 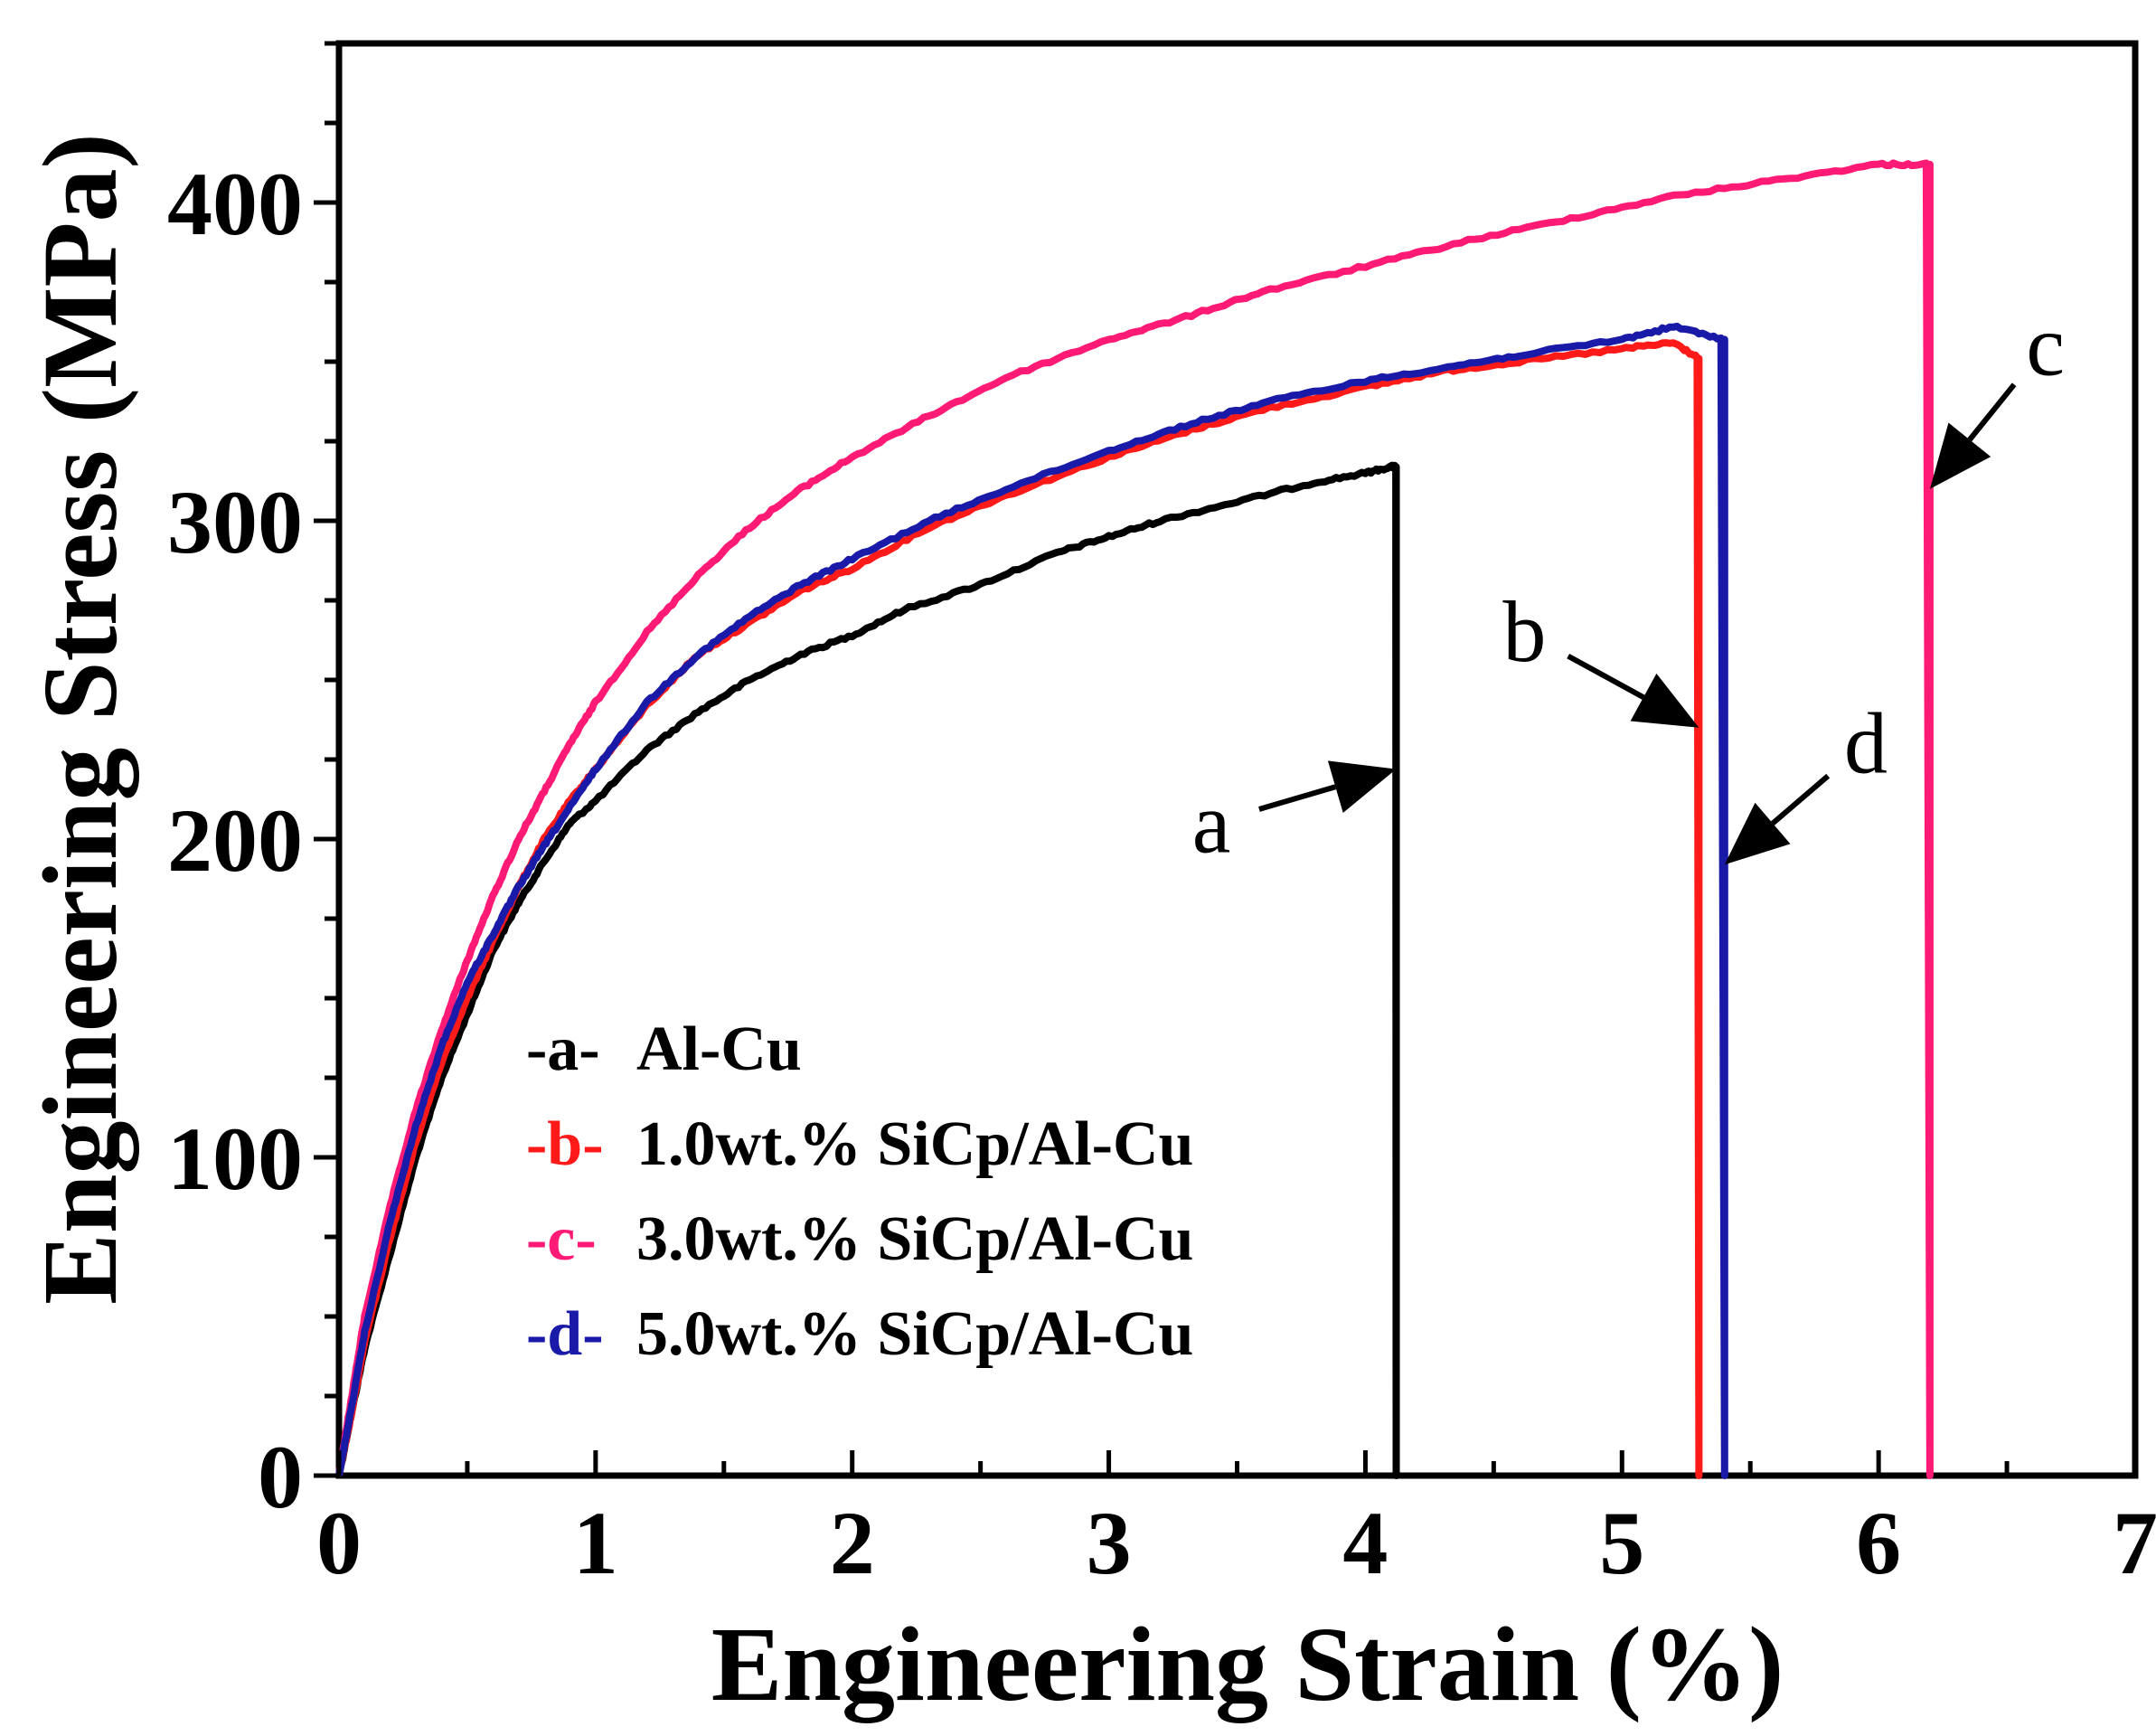 What do you see at coordinates (565, 1144) in the screenshot?
I see `legend-marker-b: -b-` at bounding box center [565, 1144].